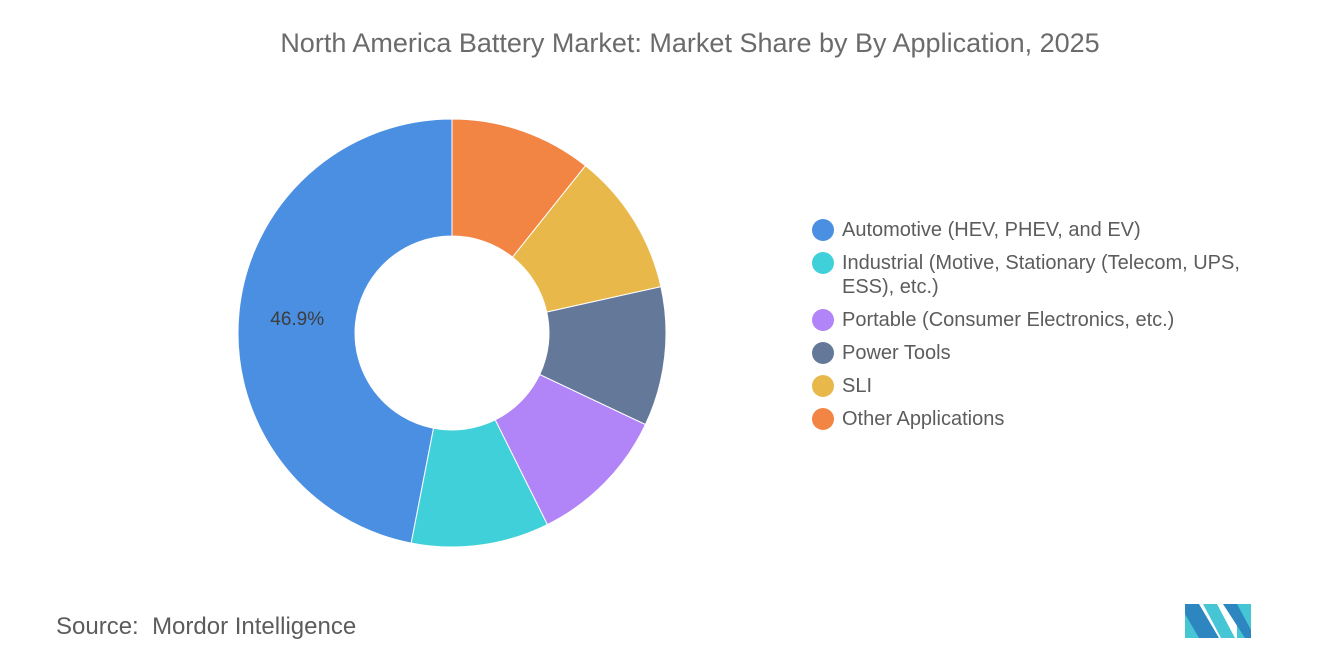  Describe the element at coordinates (97, 626) in the screenshot. I see `source-label: Source:` at that location.